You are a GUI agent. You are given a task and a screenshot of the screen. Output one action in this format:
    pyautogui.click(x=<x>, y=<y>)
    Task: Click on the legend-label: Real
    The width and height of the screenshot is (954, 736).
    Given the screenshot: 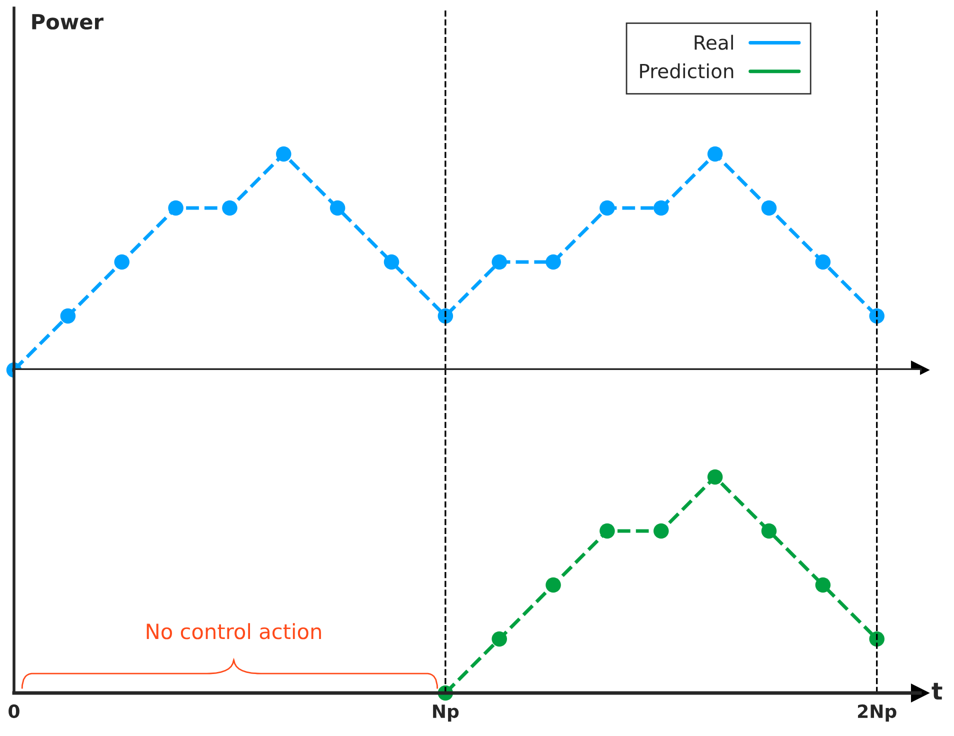 What is the action you would take?
    pyautogui.click(x=713, y=42)
    